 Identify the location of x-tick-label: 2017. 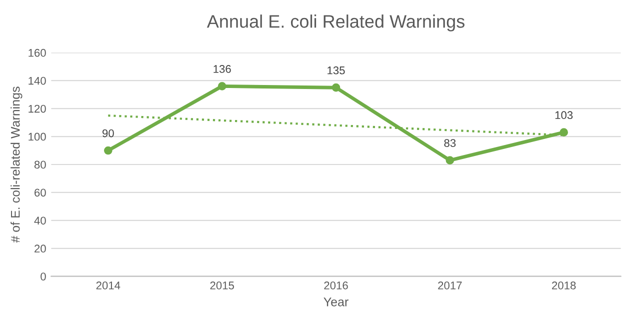
(450, 286).